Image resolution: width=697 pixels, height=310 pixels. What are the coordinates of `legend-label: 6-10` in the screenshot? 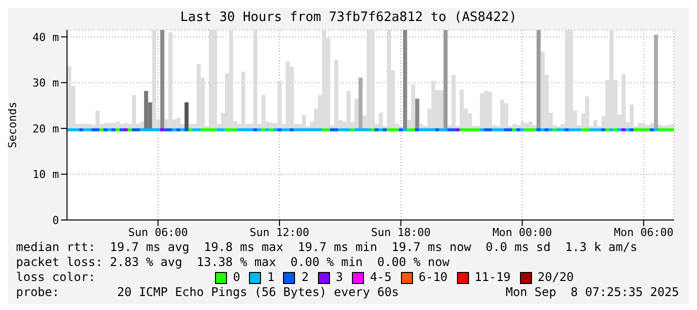 It's located at (433, 277).